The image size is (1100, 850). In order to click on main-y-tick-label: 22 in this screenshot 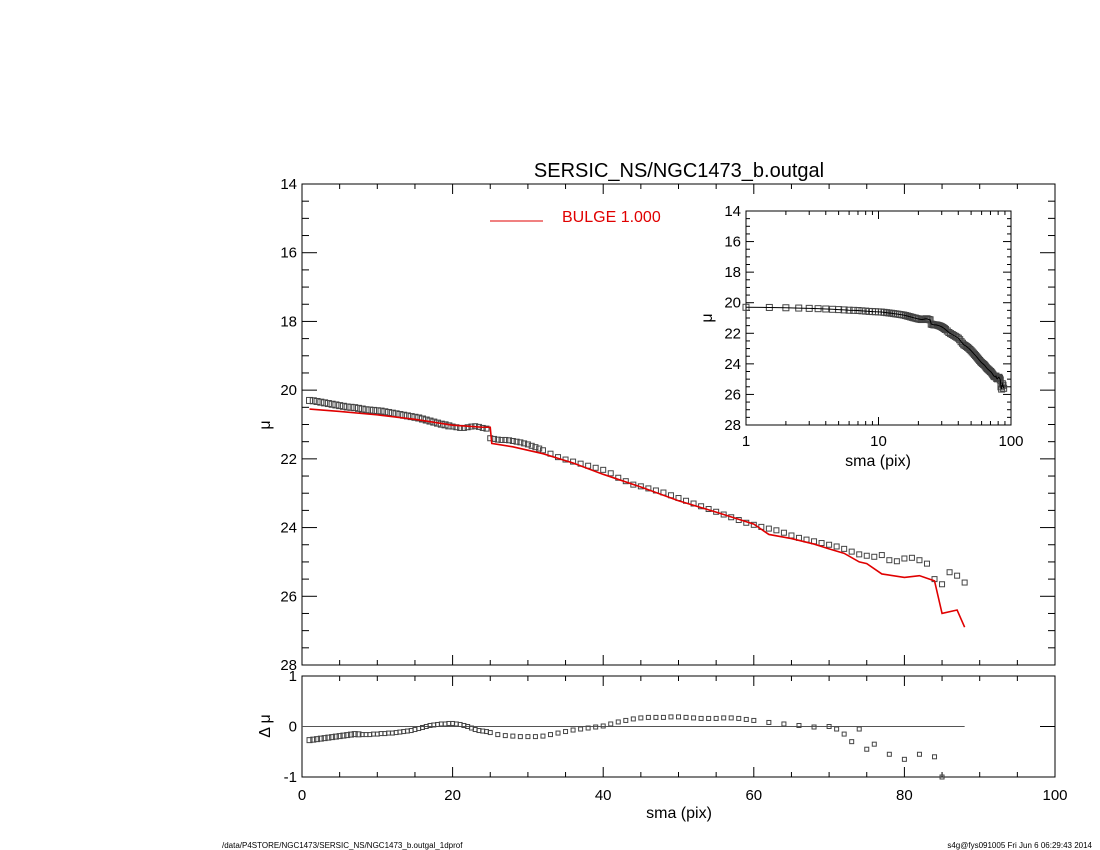, I will do `click(288, 459)`.